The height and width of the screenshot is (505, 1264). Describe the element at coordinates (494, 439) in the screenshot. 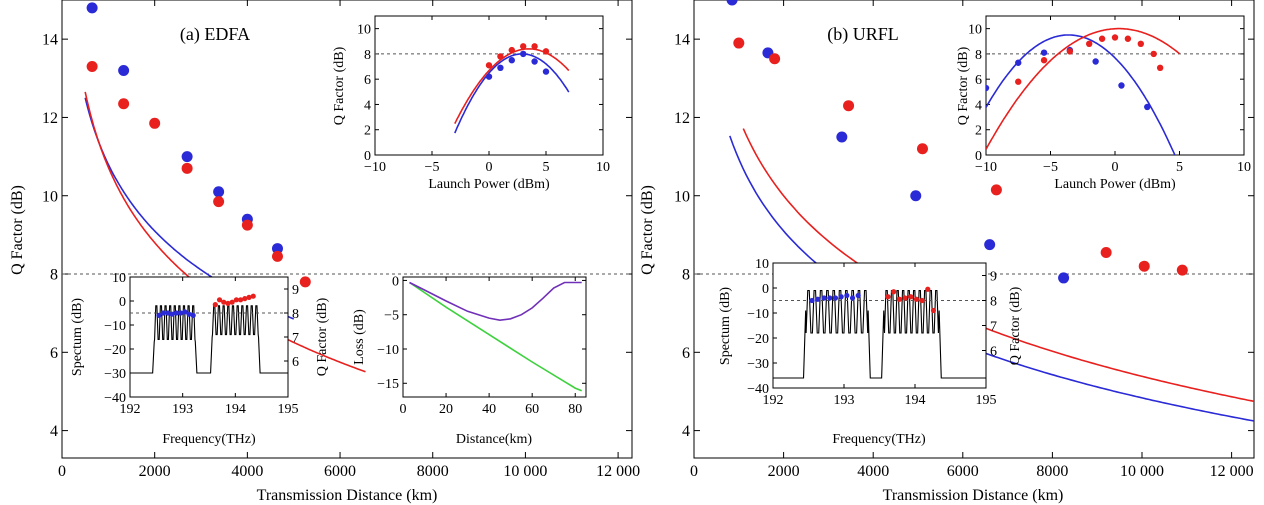

I see `x-axis-label: Distance(km)` at that location.